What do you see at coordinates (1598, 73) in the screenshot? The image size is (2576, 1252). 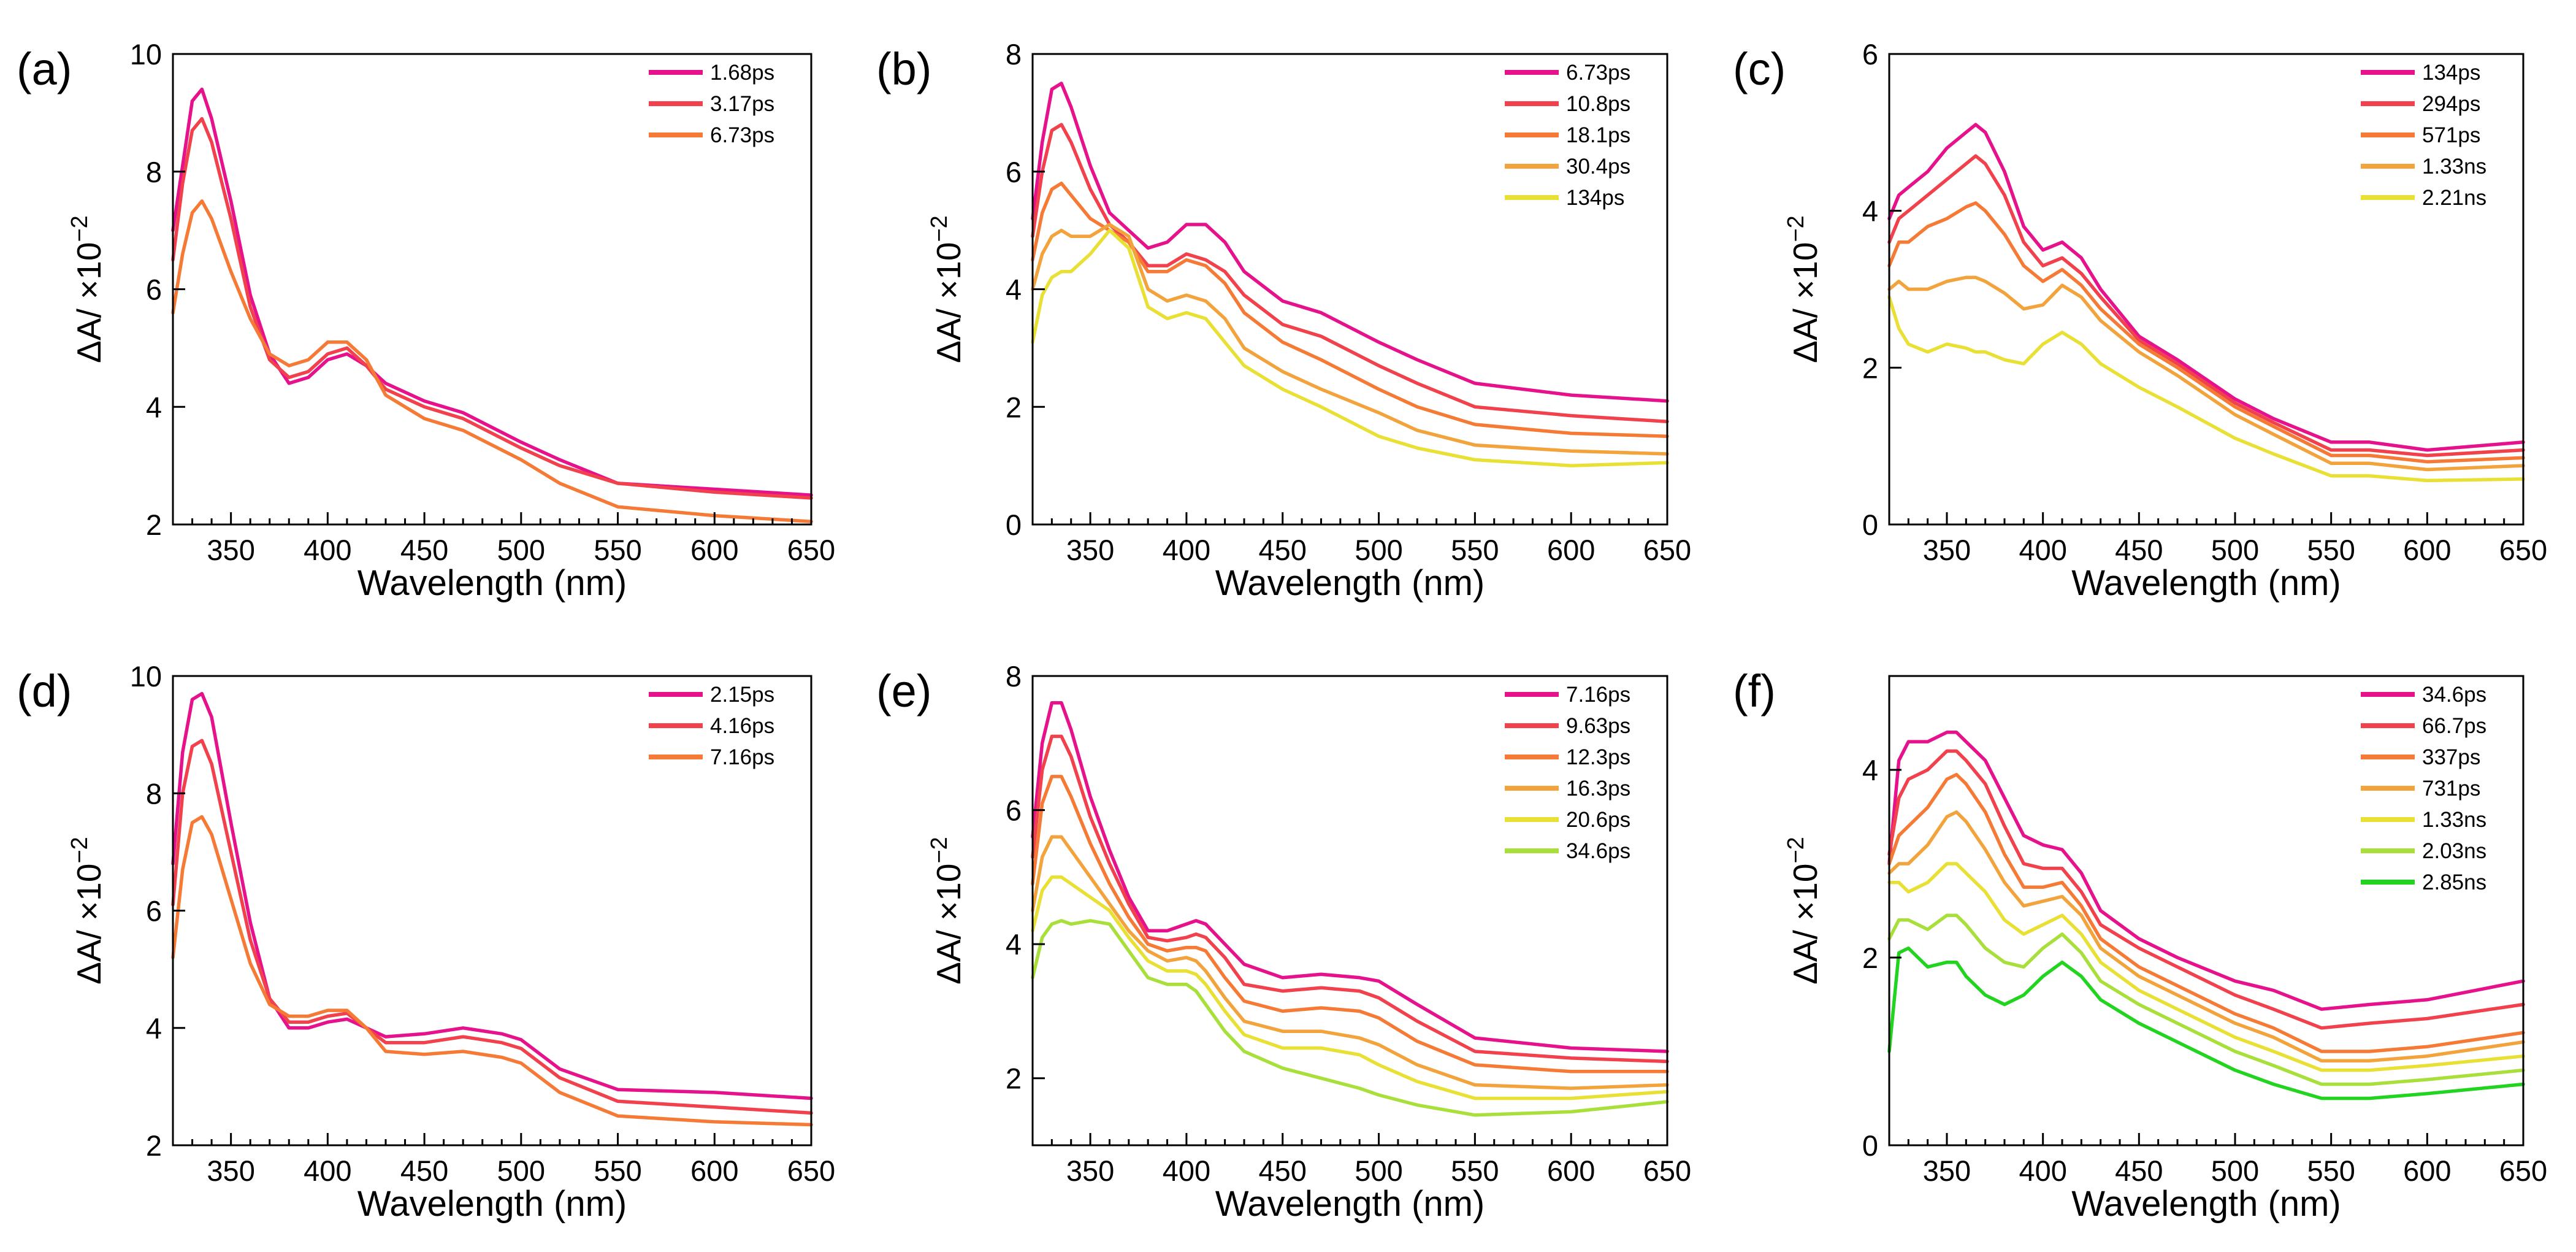 I see `legend-label: 6.73ps` at bounding box center [1598, 73].